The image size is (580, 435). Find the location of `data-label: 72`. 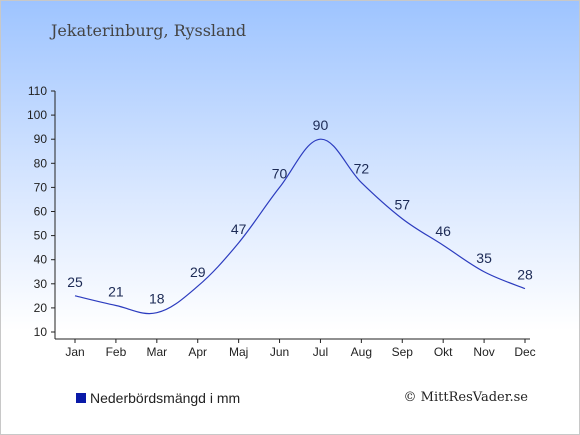

data-label: 72 is located at coordinates (362, 169).